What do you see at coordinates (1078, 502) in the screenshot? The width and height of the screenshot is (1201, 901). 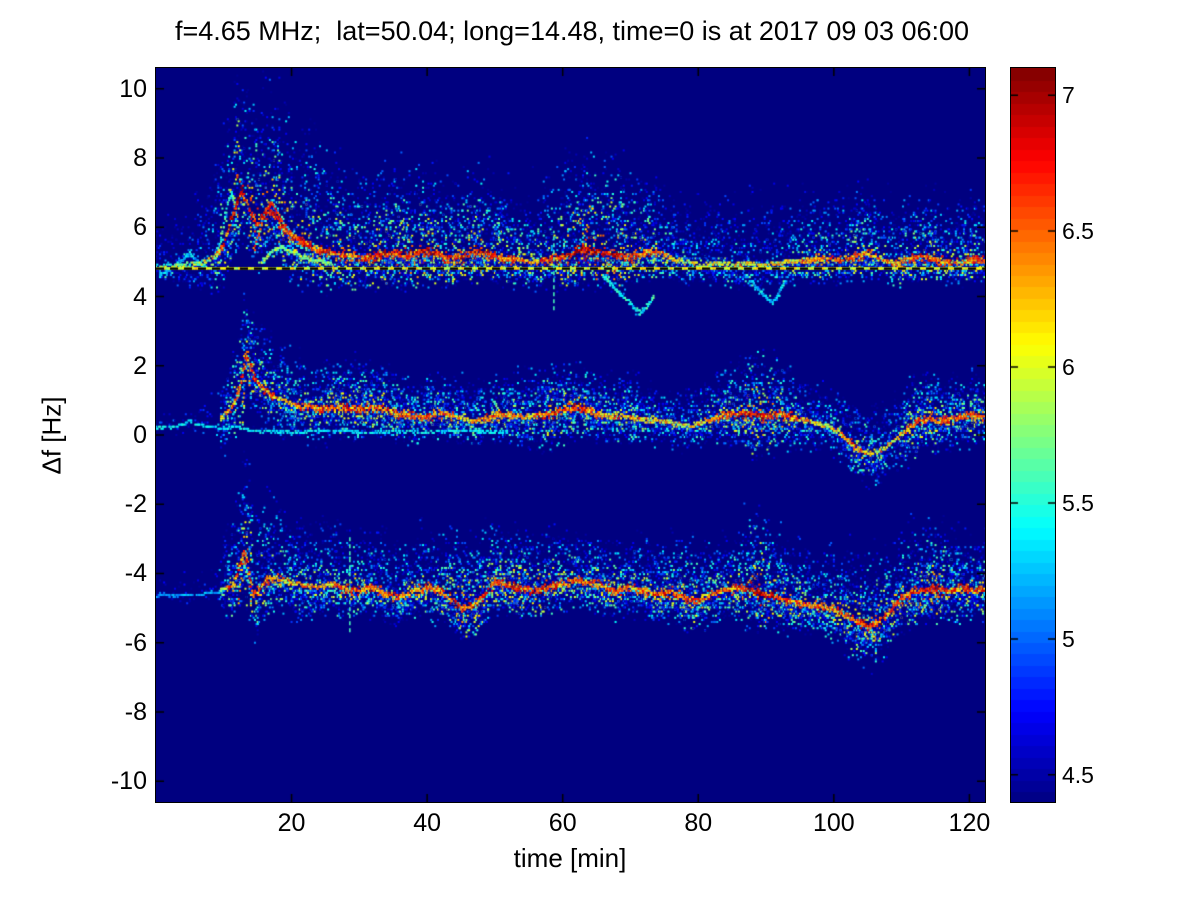 I see `colorbar-tick-label: 5.5` at bounding box center [1078, 502].